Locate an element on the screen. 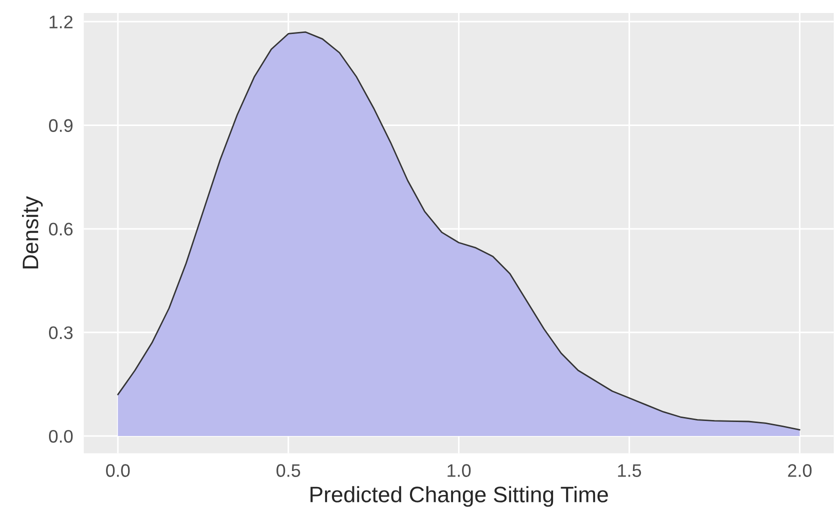 The height and width of the screenshot is (521, 838). x-tick-label: 2.0 is located at coordinates (800, 470).